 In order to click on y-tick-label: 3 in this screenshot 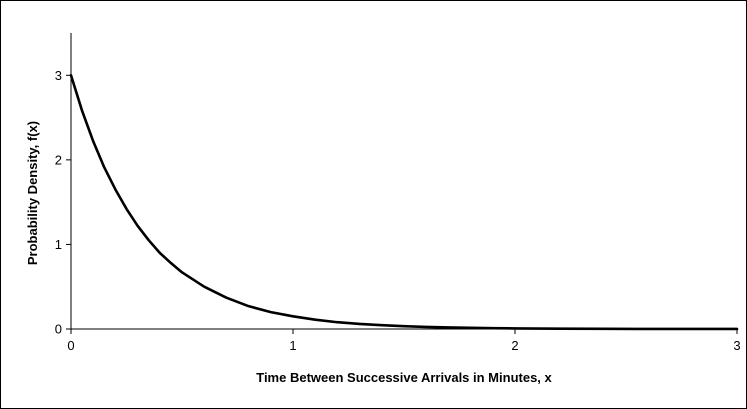, I will do `click(58, 75)`.